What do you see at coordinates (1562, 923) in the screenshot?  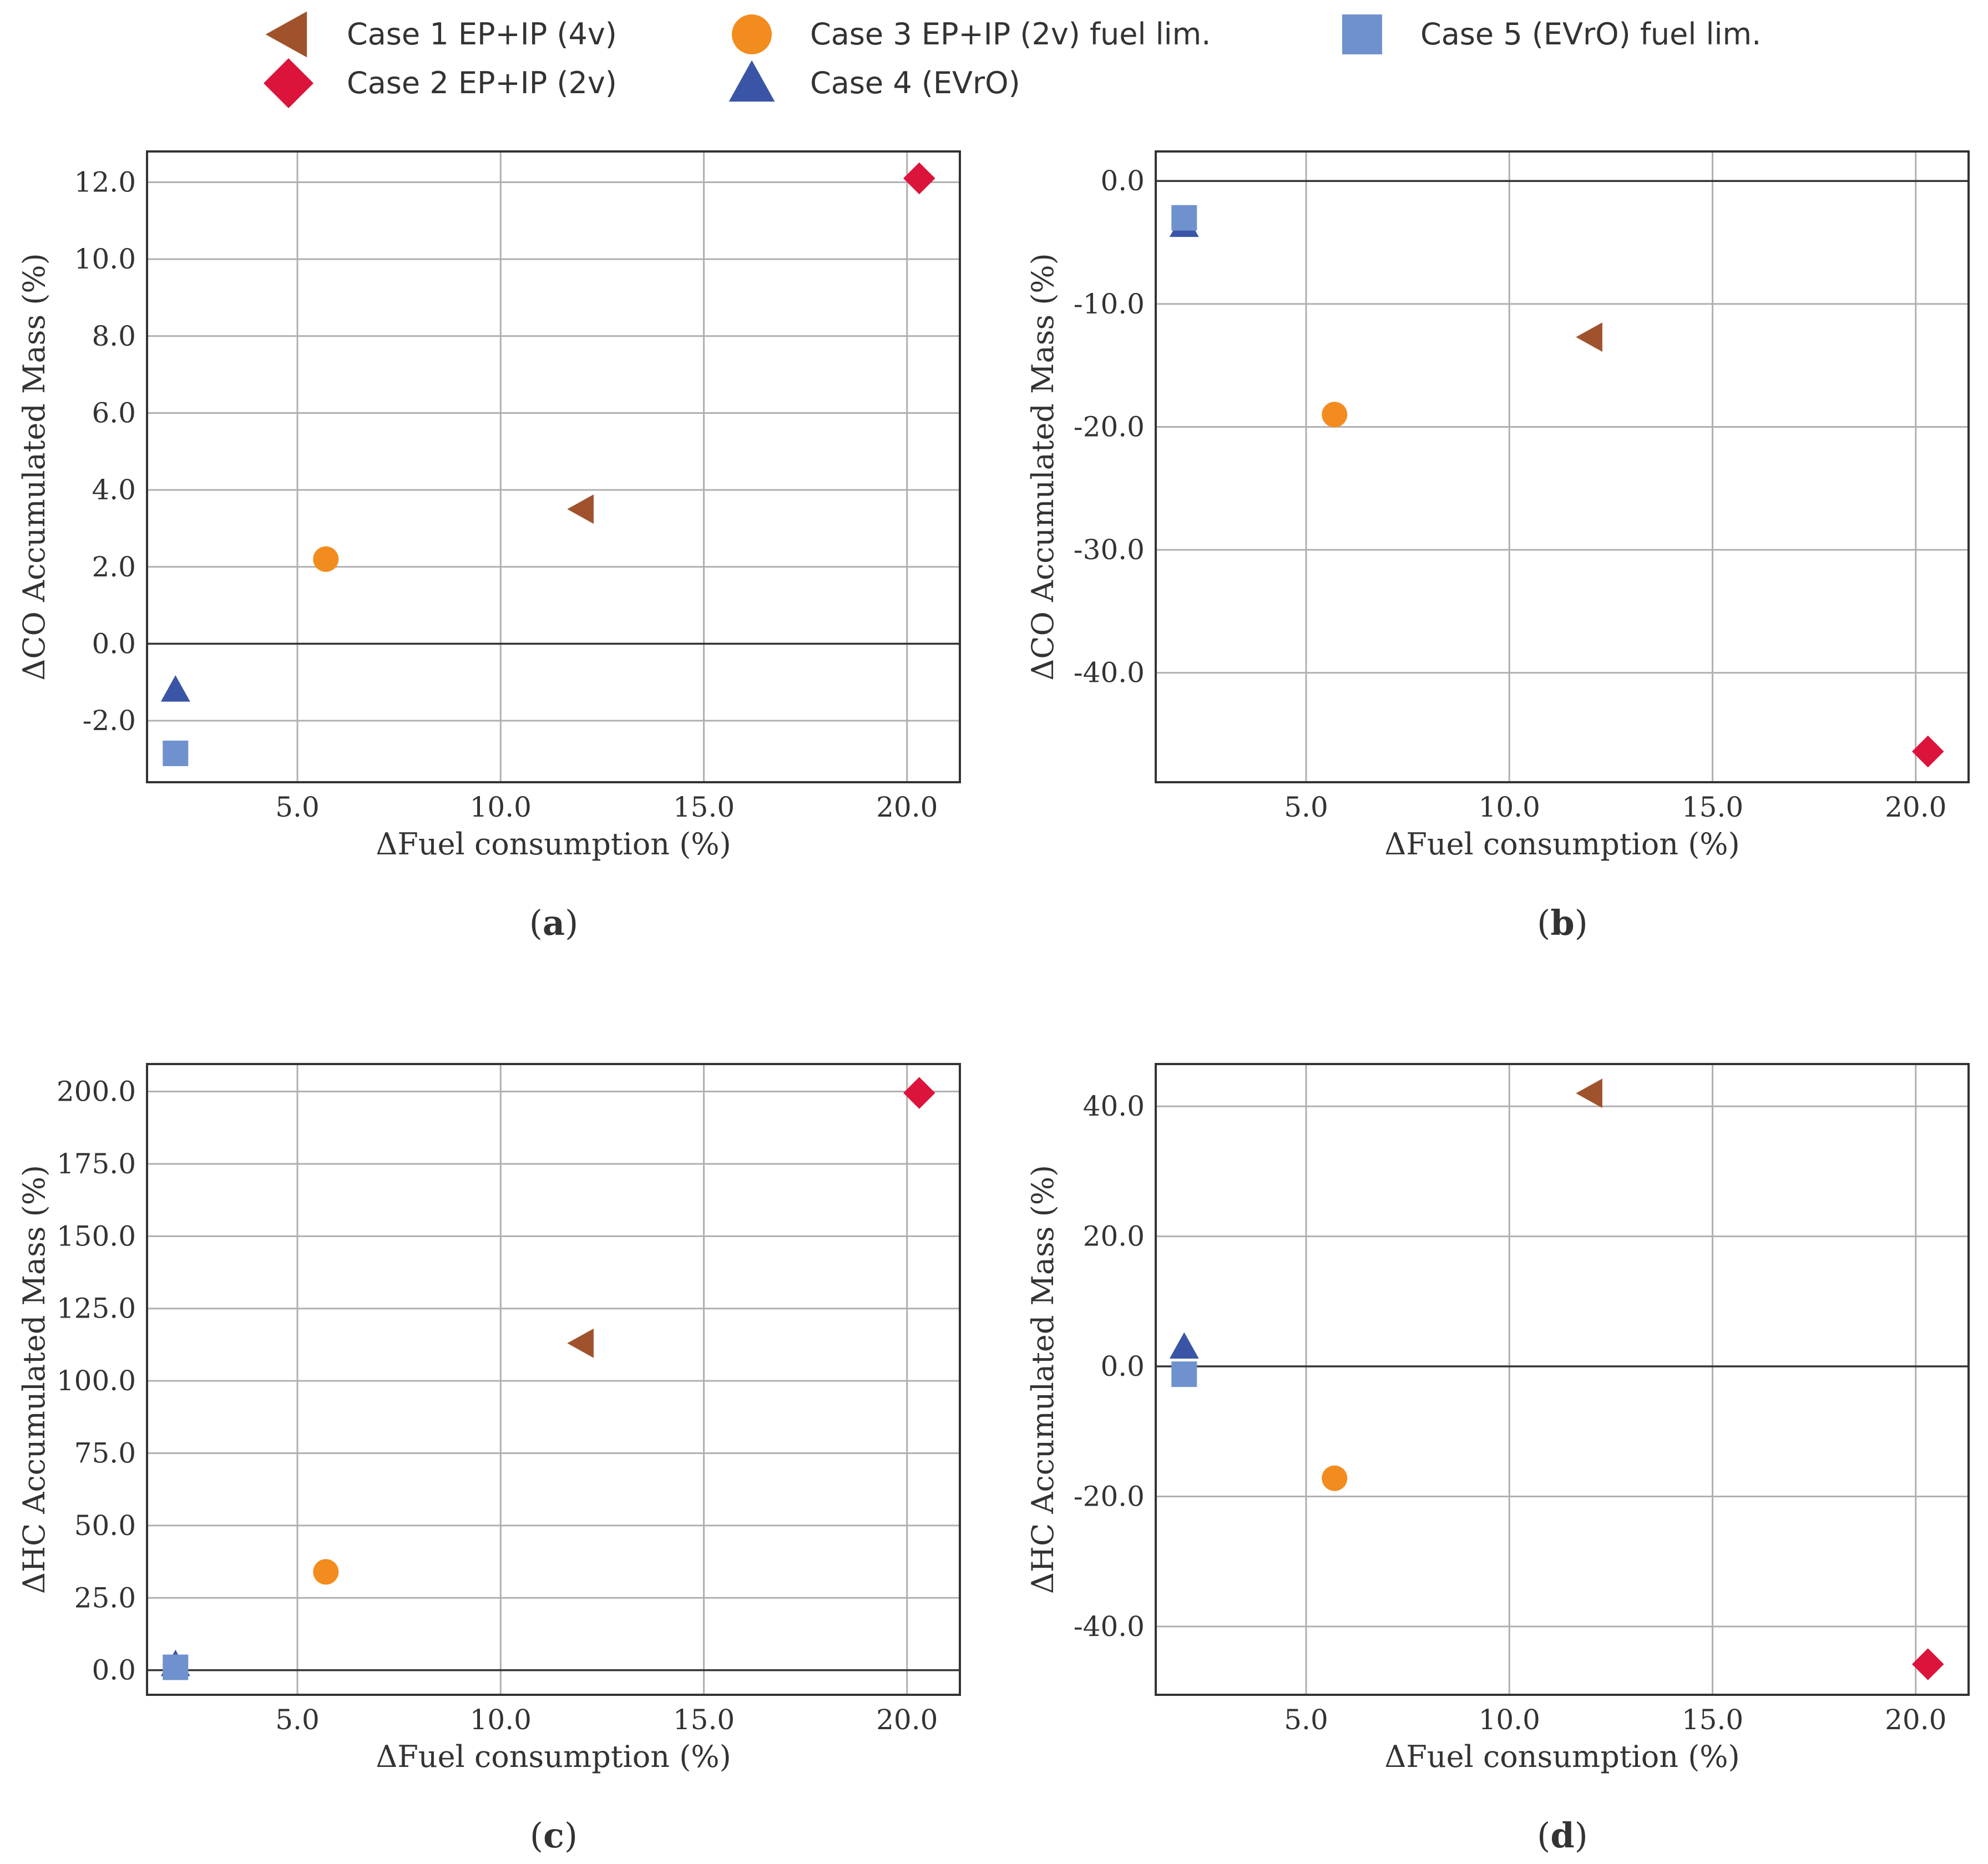 I see `panel-caption: (b)` at bounding box center [1562, 923].